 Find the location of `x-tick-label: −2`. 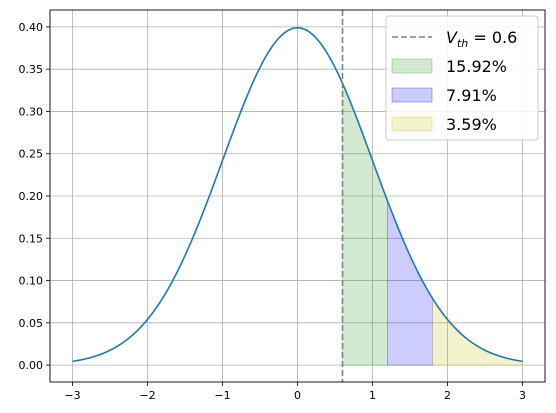

x-tick-label: −2 is located at coordinates (147, 395).